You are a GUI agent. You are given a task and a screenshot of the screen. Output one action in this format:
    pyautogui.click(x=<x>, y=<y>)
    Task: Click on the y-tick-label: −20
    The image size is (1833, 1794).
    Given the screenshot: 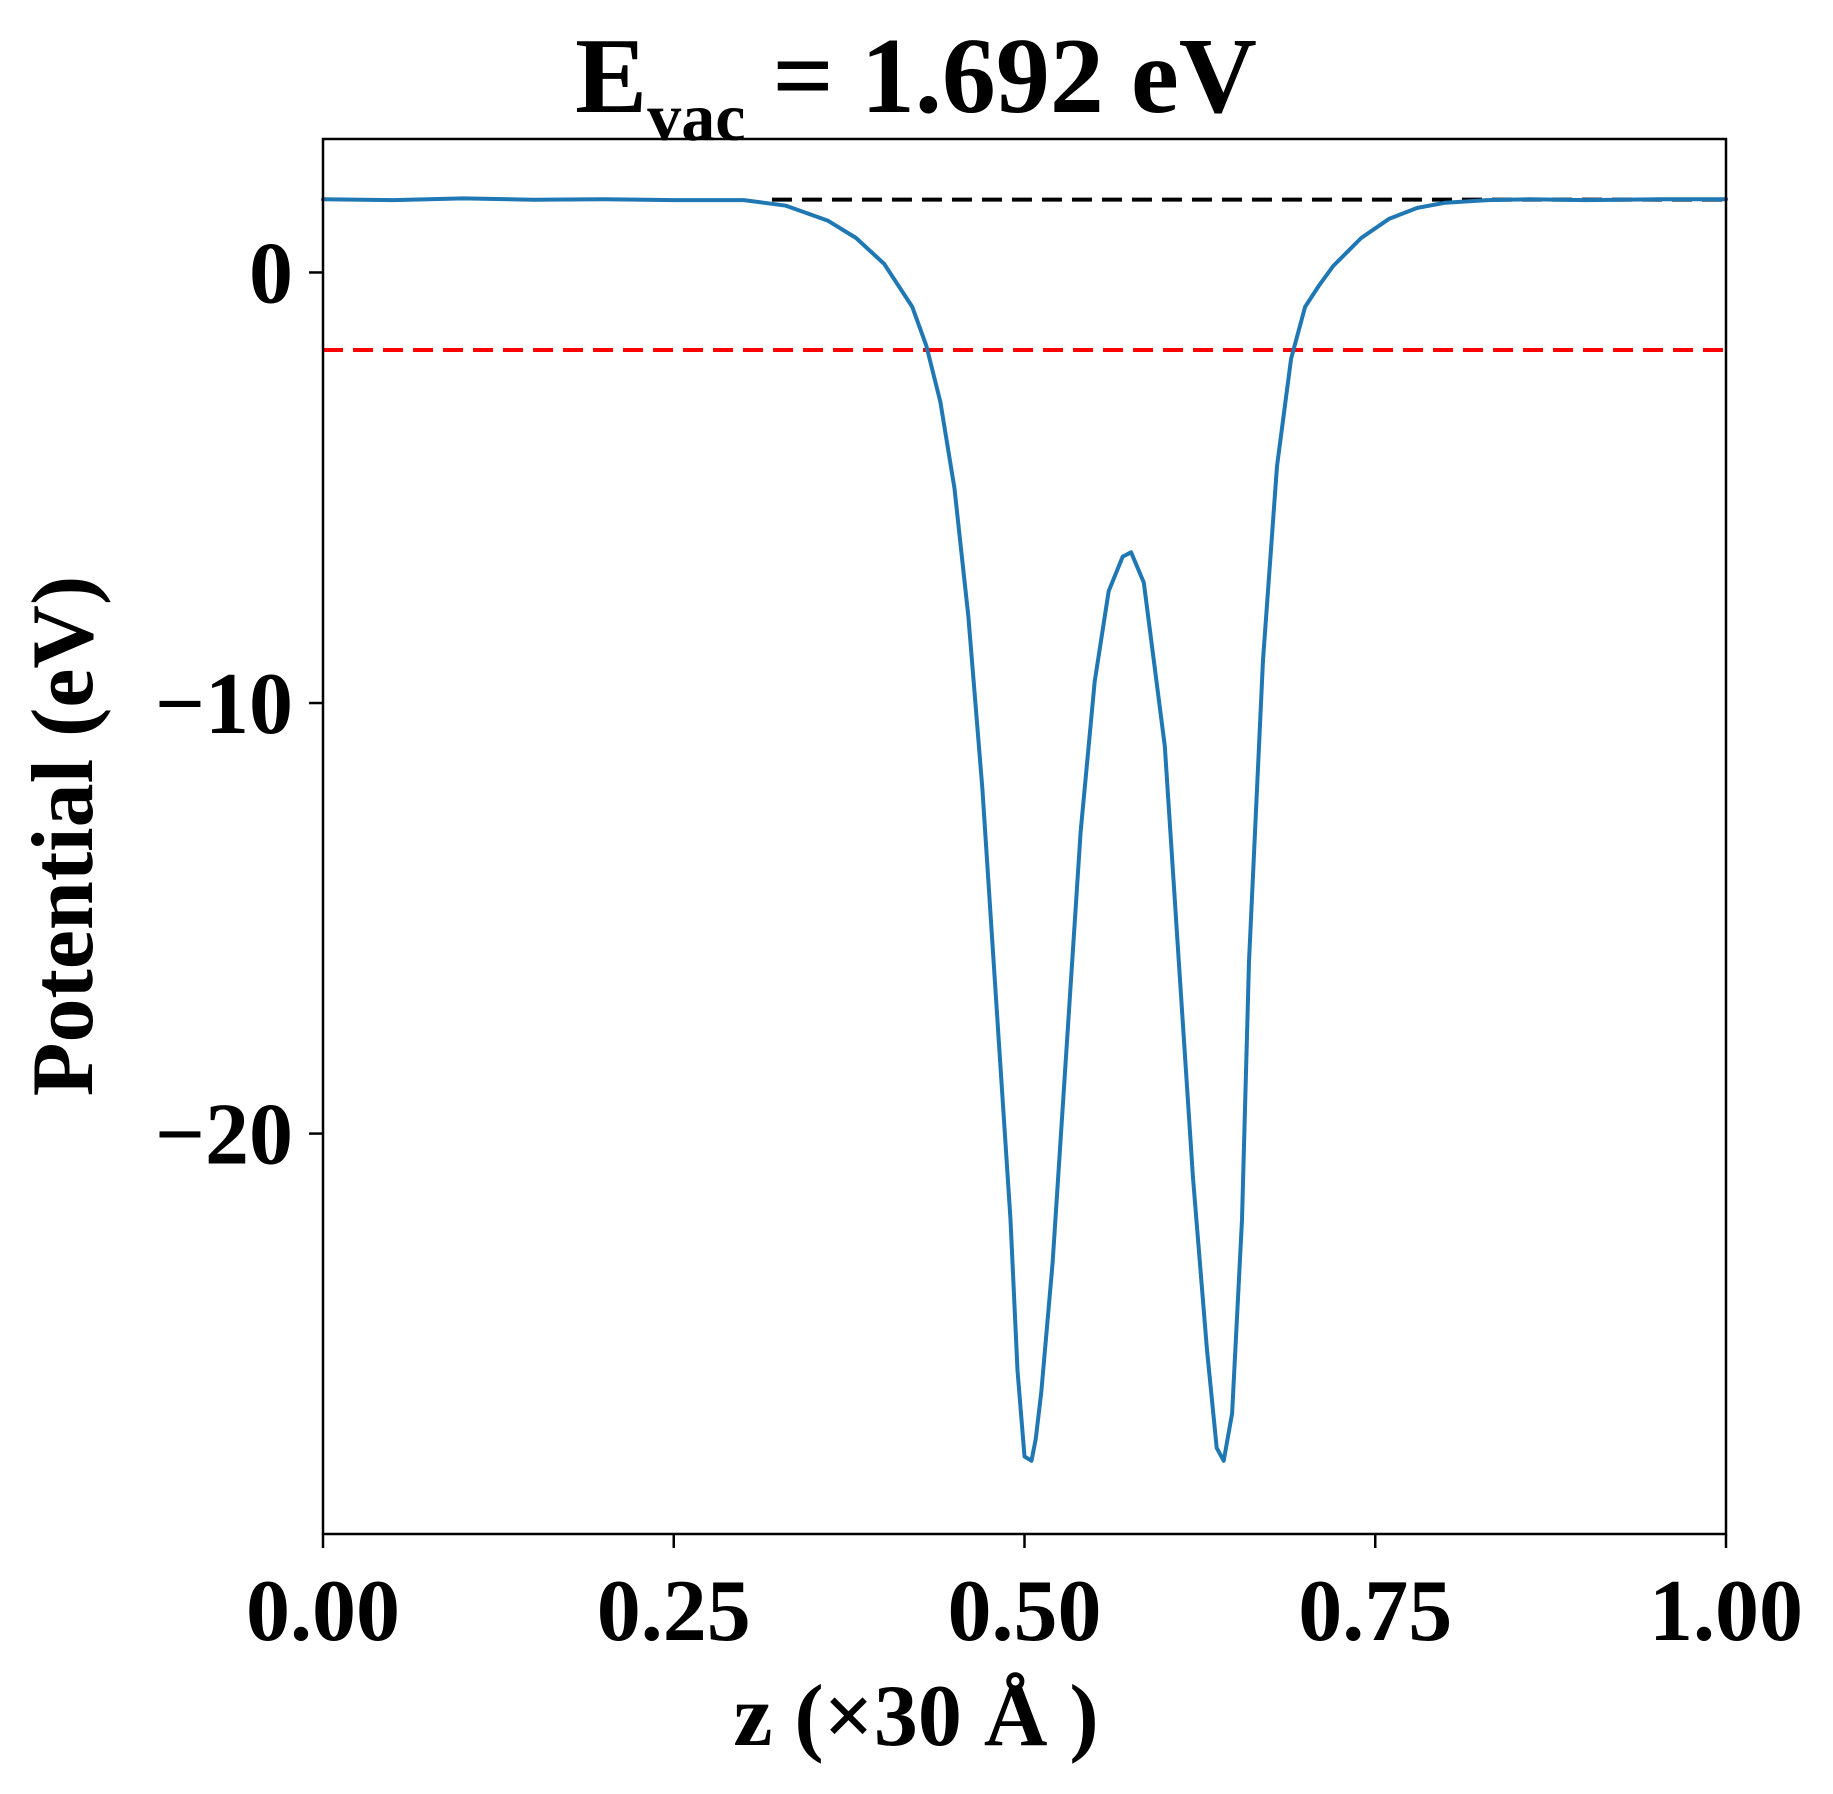 What is the action you would take?
    pyautogui.click(x=224, y=1135)
    